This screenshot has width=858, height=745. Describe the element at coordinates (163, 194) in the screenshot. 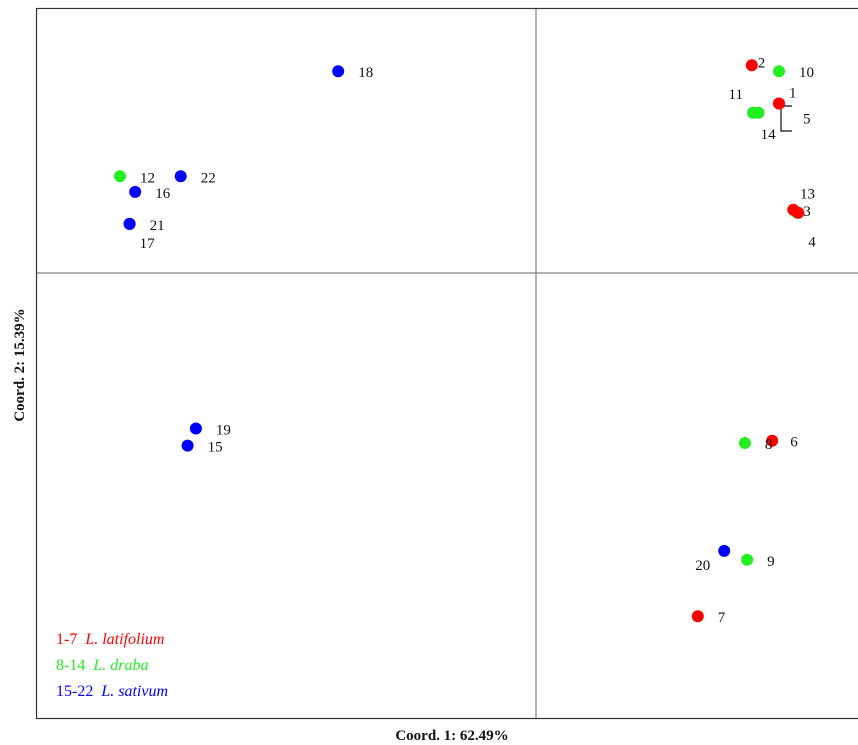

I see `point-label-16: 16` at that location.